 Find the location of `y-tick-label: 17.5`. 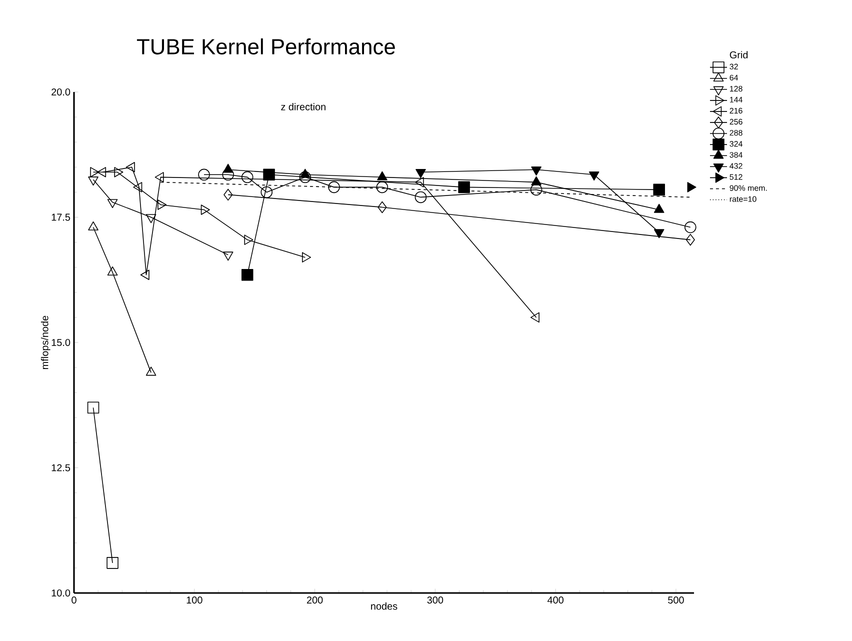

y-tick-label: 17.5 is located at coordinates (61, 217).